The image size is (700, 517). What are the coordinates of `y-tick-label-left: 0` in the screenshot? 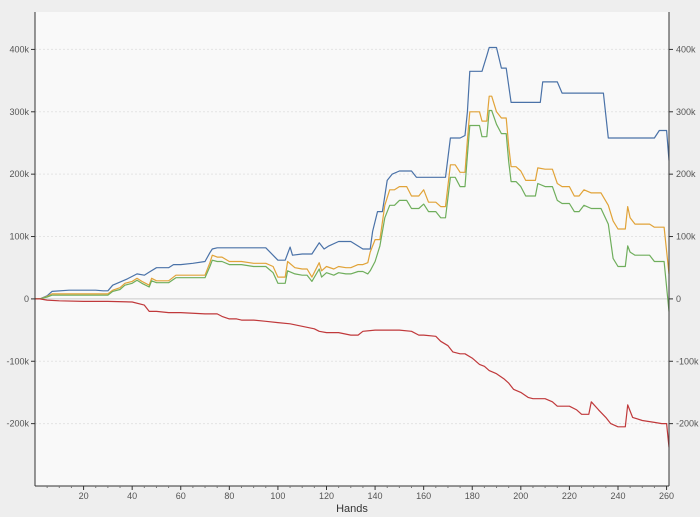 It's located at (26, 299).